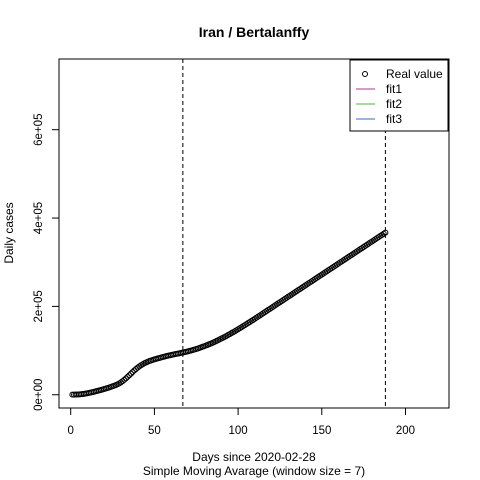 This screenshot has width=480, height=480. Describe the element at coordinates (394, 89) in the screenshot. I see `legend-label: fit1` at that location.